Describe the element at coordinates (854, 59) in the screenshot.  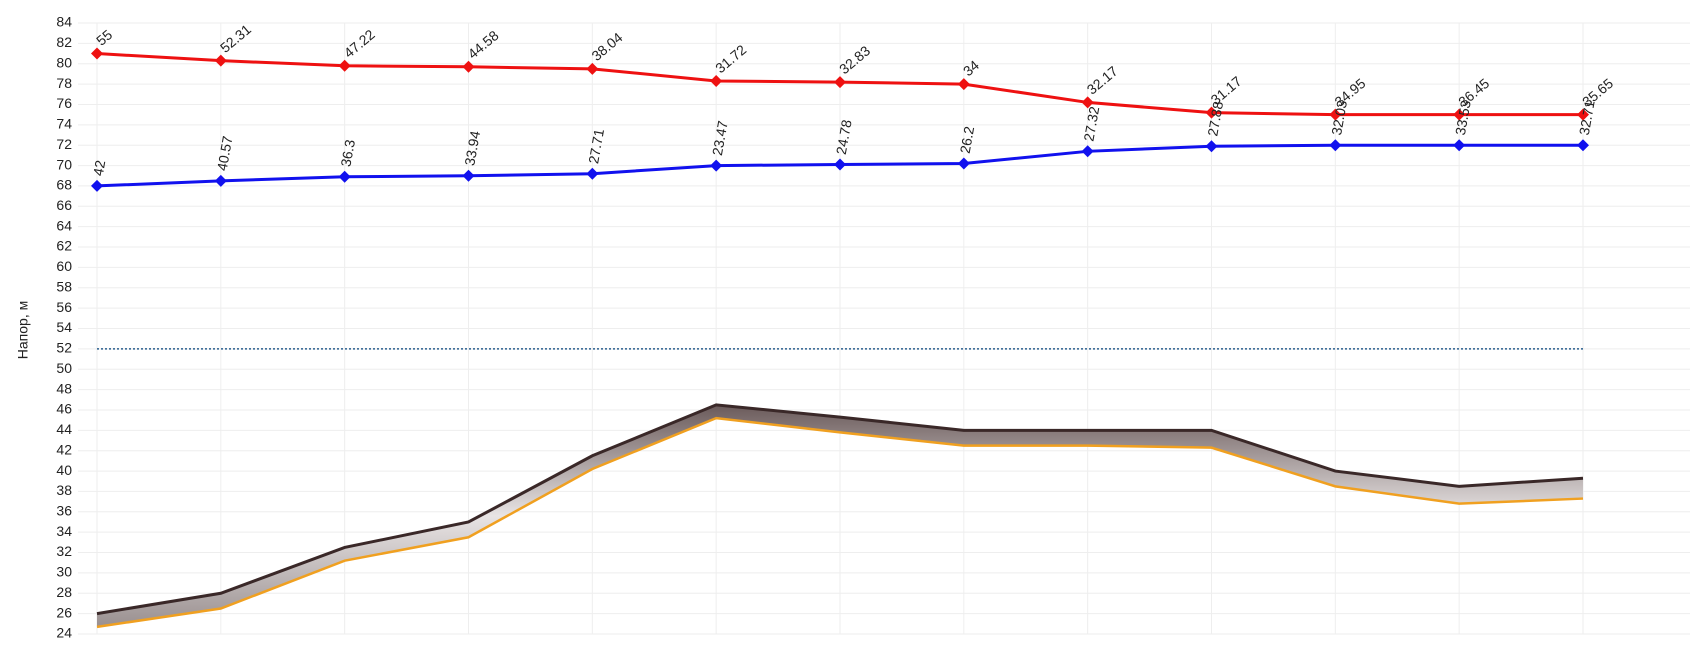
I see `point-label: 32.83` at that location.